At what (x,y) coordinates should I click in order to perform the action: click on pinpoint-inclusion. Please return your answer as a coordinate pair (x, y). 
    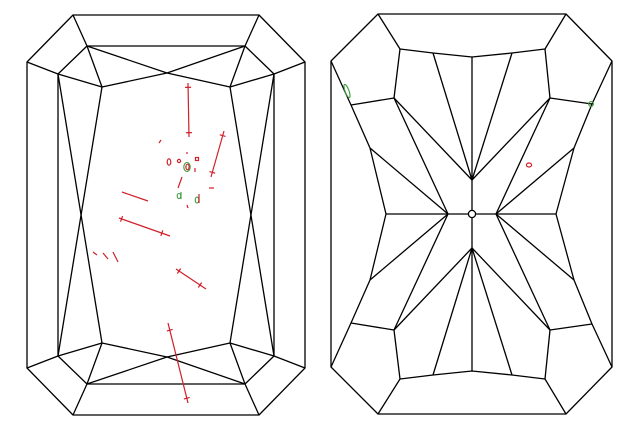
    Looking at the image, I should click on (179, 161).